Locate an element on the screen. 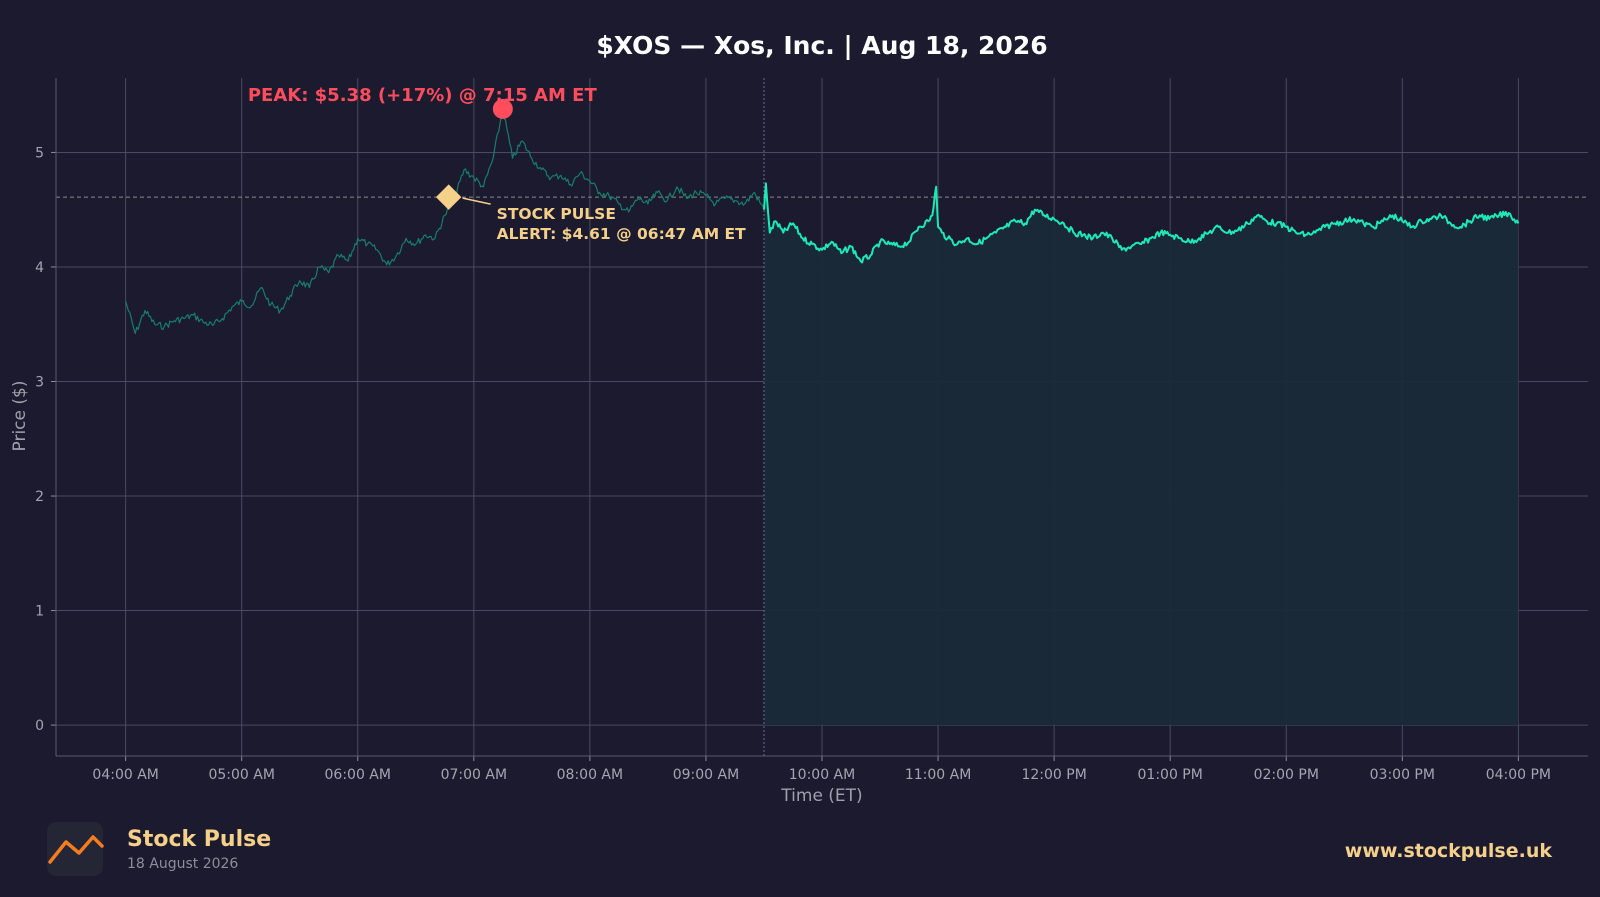 The height and width of the screenshot is (897, 1600). x-tick-label: 03:00 PM is located at coordinates (1402, 775).